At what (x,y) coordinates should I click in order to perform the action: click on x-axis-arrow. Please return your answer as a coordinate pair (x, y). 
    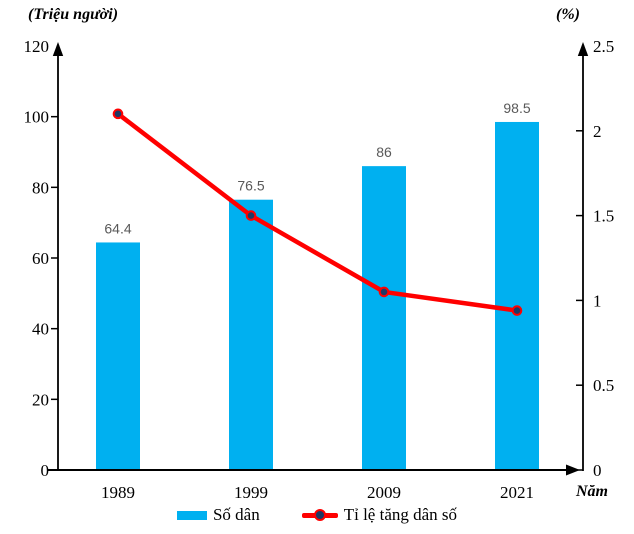
    Looking at the image, I should click on (573, 470).